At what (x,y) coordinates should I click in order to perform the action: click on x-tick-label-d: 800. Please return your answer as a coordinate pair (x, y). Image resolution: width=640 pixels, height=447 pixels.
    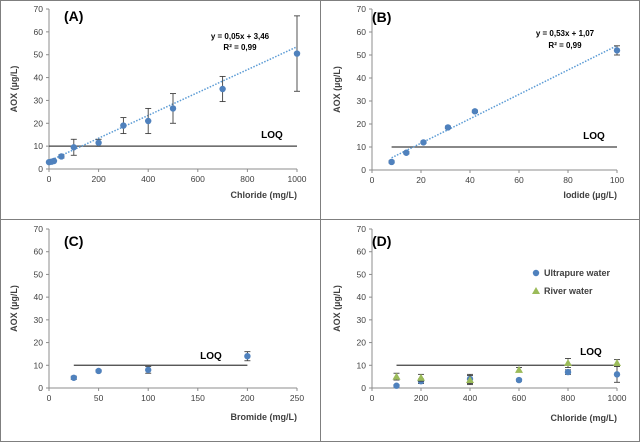
    Looking at the image, I should click on (568, 398).